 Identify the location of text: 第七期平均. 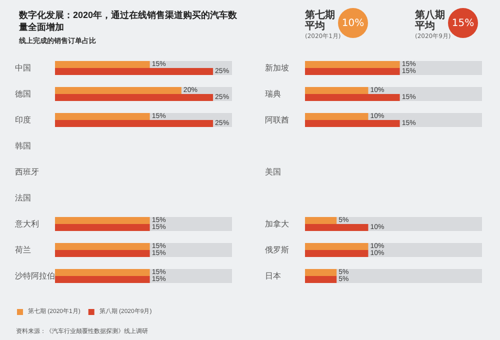
(320, 21).